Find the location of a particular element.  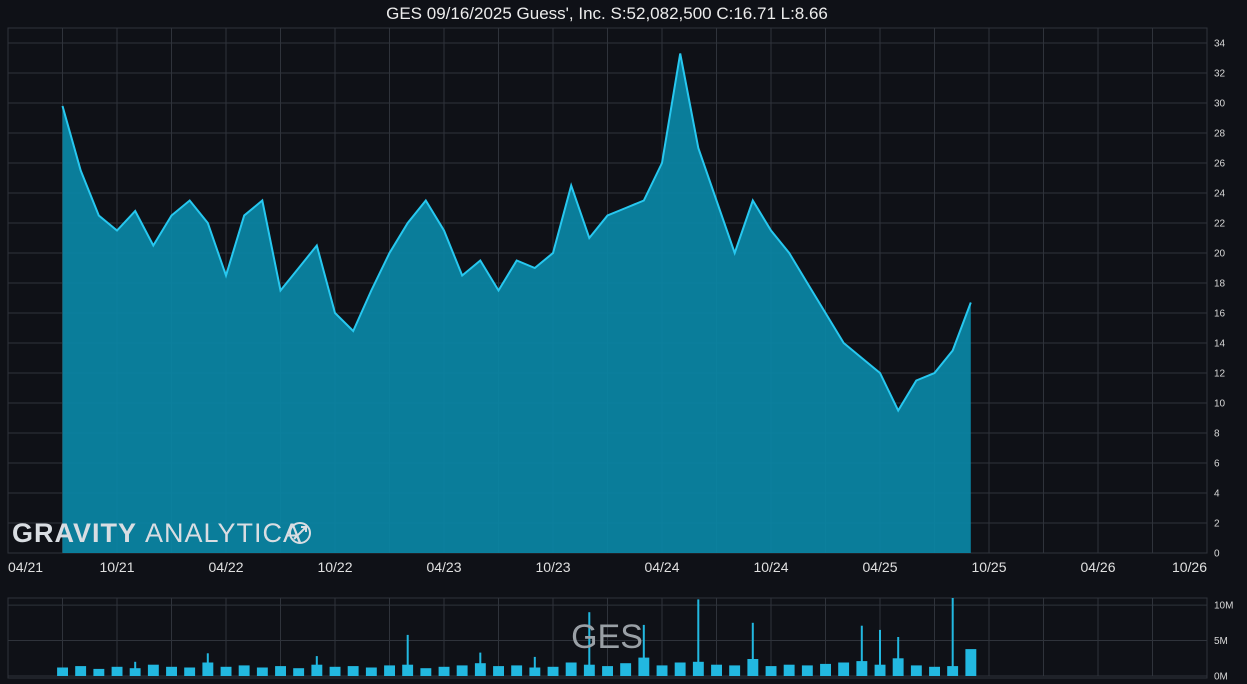

y-tick-label: 6 is located at coordinates (1217, 464).